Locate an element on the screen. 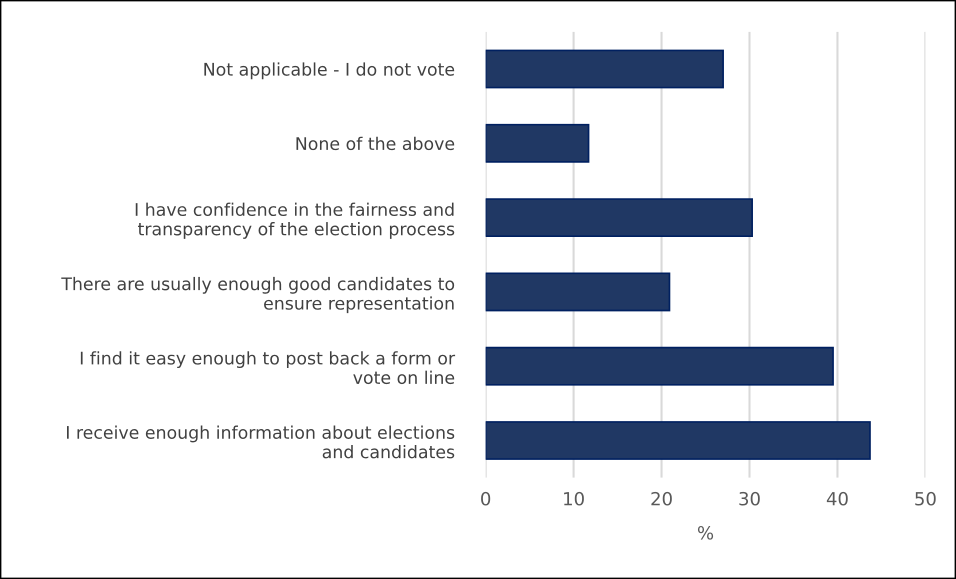  x-tick-label: 20 is located at coordinates (661, 499).